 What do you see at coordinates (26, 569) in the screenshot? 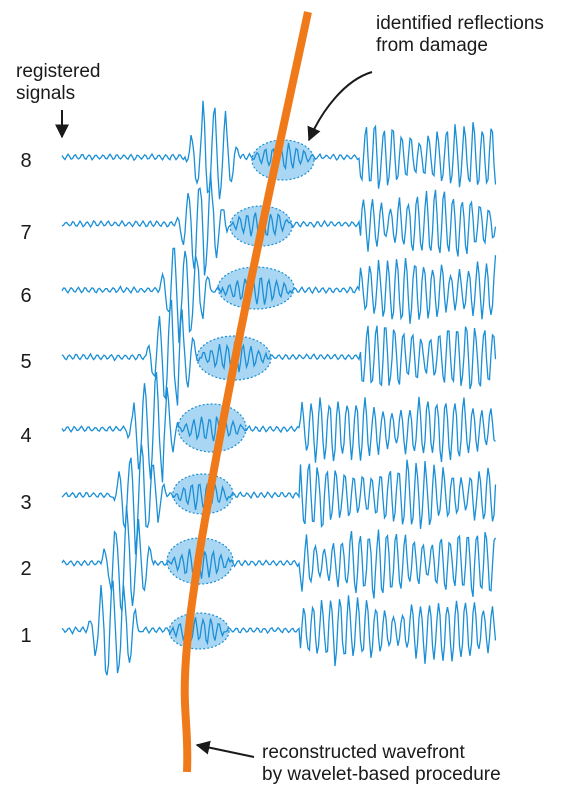
I see `signal-number-2: 2` at bounding box center [26, 569].